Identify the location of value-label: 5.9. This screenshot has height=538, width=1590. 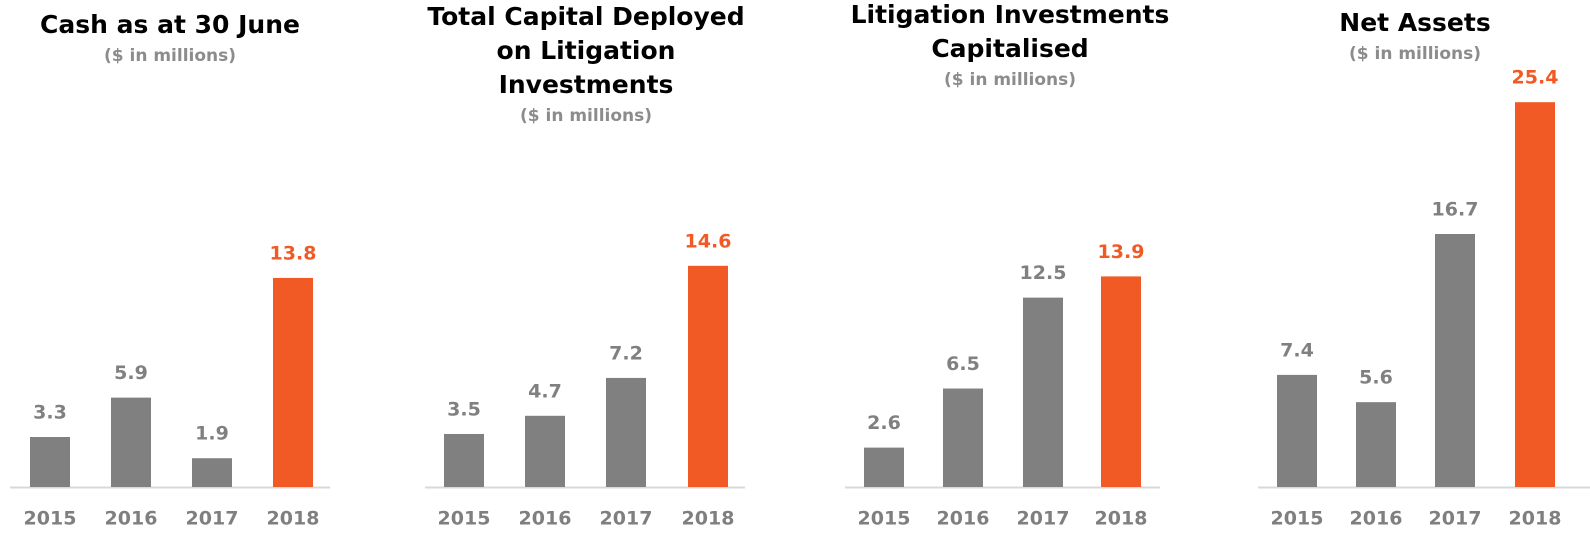
(131, 373).